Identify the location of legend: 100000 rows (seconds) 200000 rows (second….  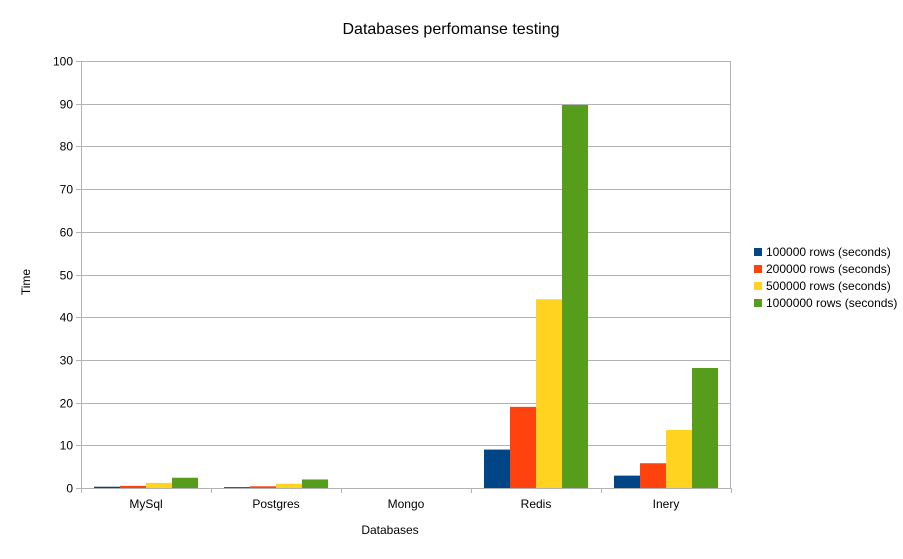
(825, 277).